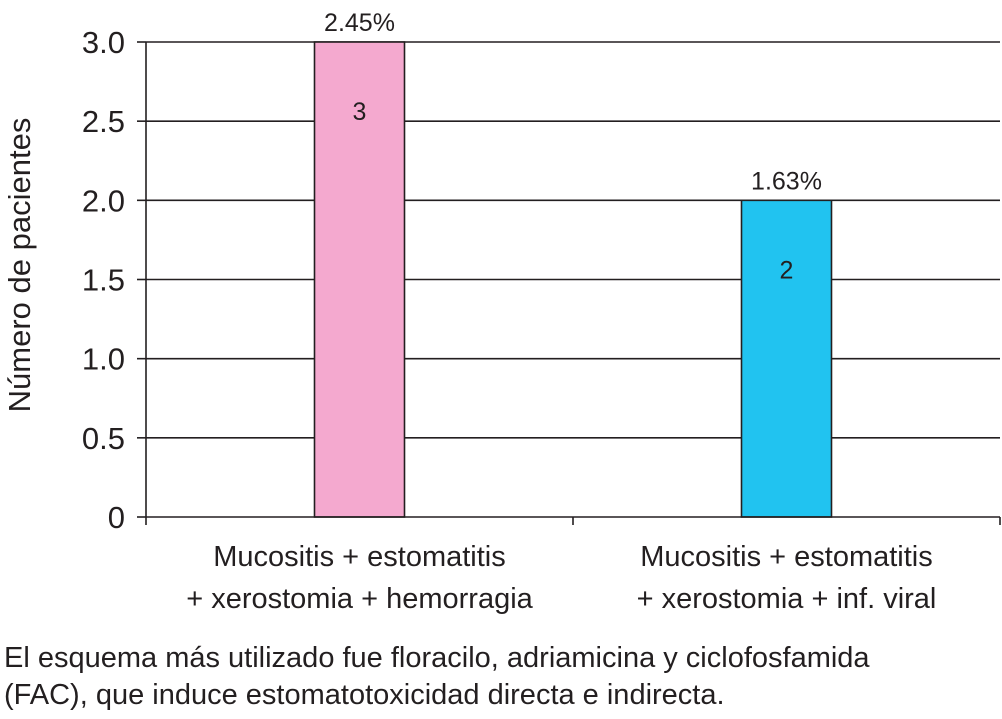 This screenshot has width=1002, height=719. What do you see at coordinates (359, 599) in the screenshot?
I see `x-category-label: + xerostomia + hemorragia` at bounding box center [359, 599].